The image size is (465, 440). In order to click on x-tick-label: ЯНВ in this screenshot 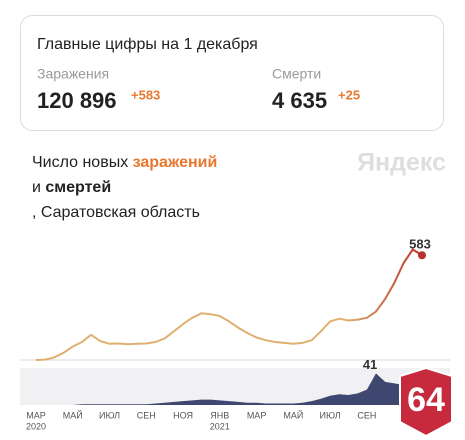, I will do `click(219, 415)`.